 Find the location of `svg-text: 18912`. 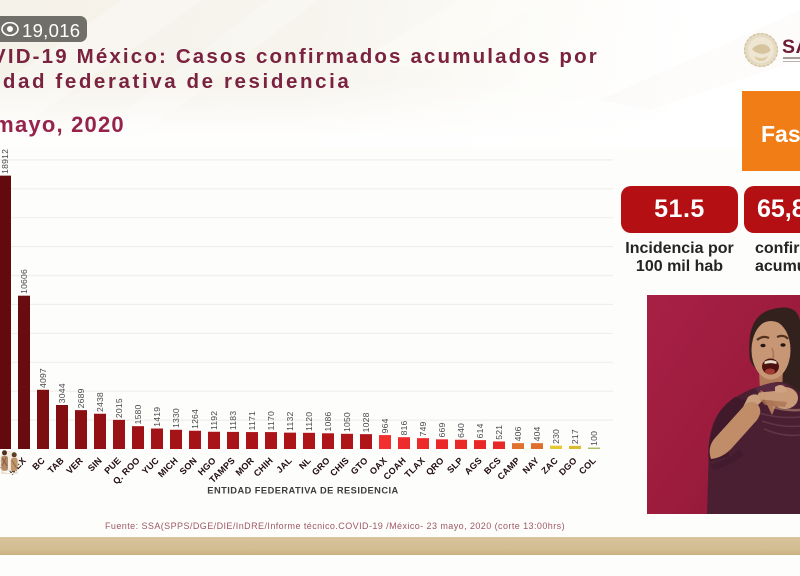

svg-text: 18912 is located at coordinates (5, 161).